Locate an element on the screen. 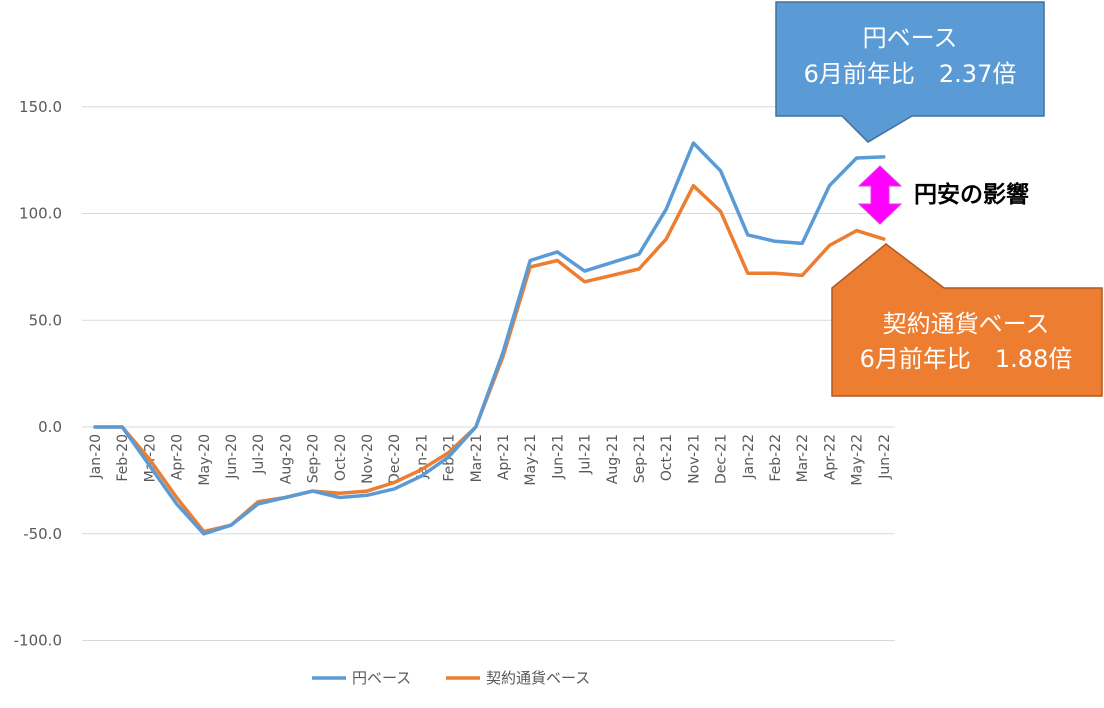  y-axis-ticks: 150.0 100.0 50.0 0.0 -50.0 -100.0 is located at coordinates (38, 374).